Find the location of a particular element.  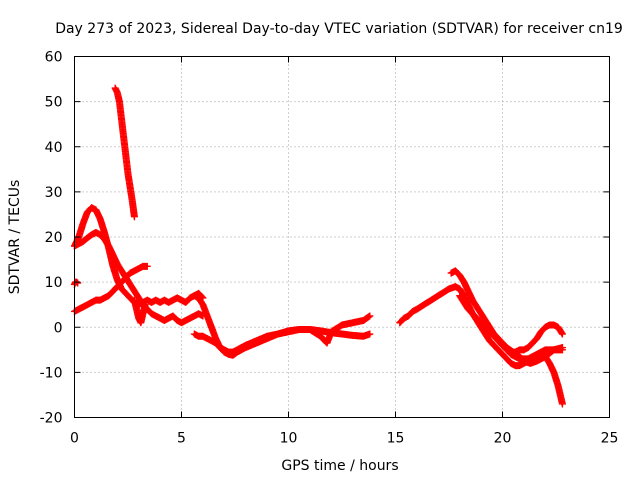

x-axis-label: GPS time / hours is located at coordinates (339, 466).